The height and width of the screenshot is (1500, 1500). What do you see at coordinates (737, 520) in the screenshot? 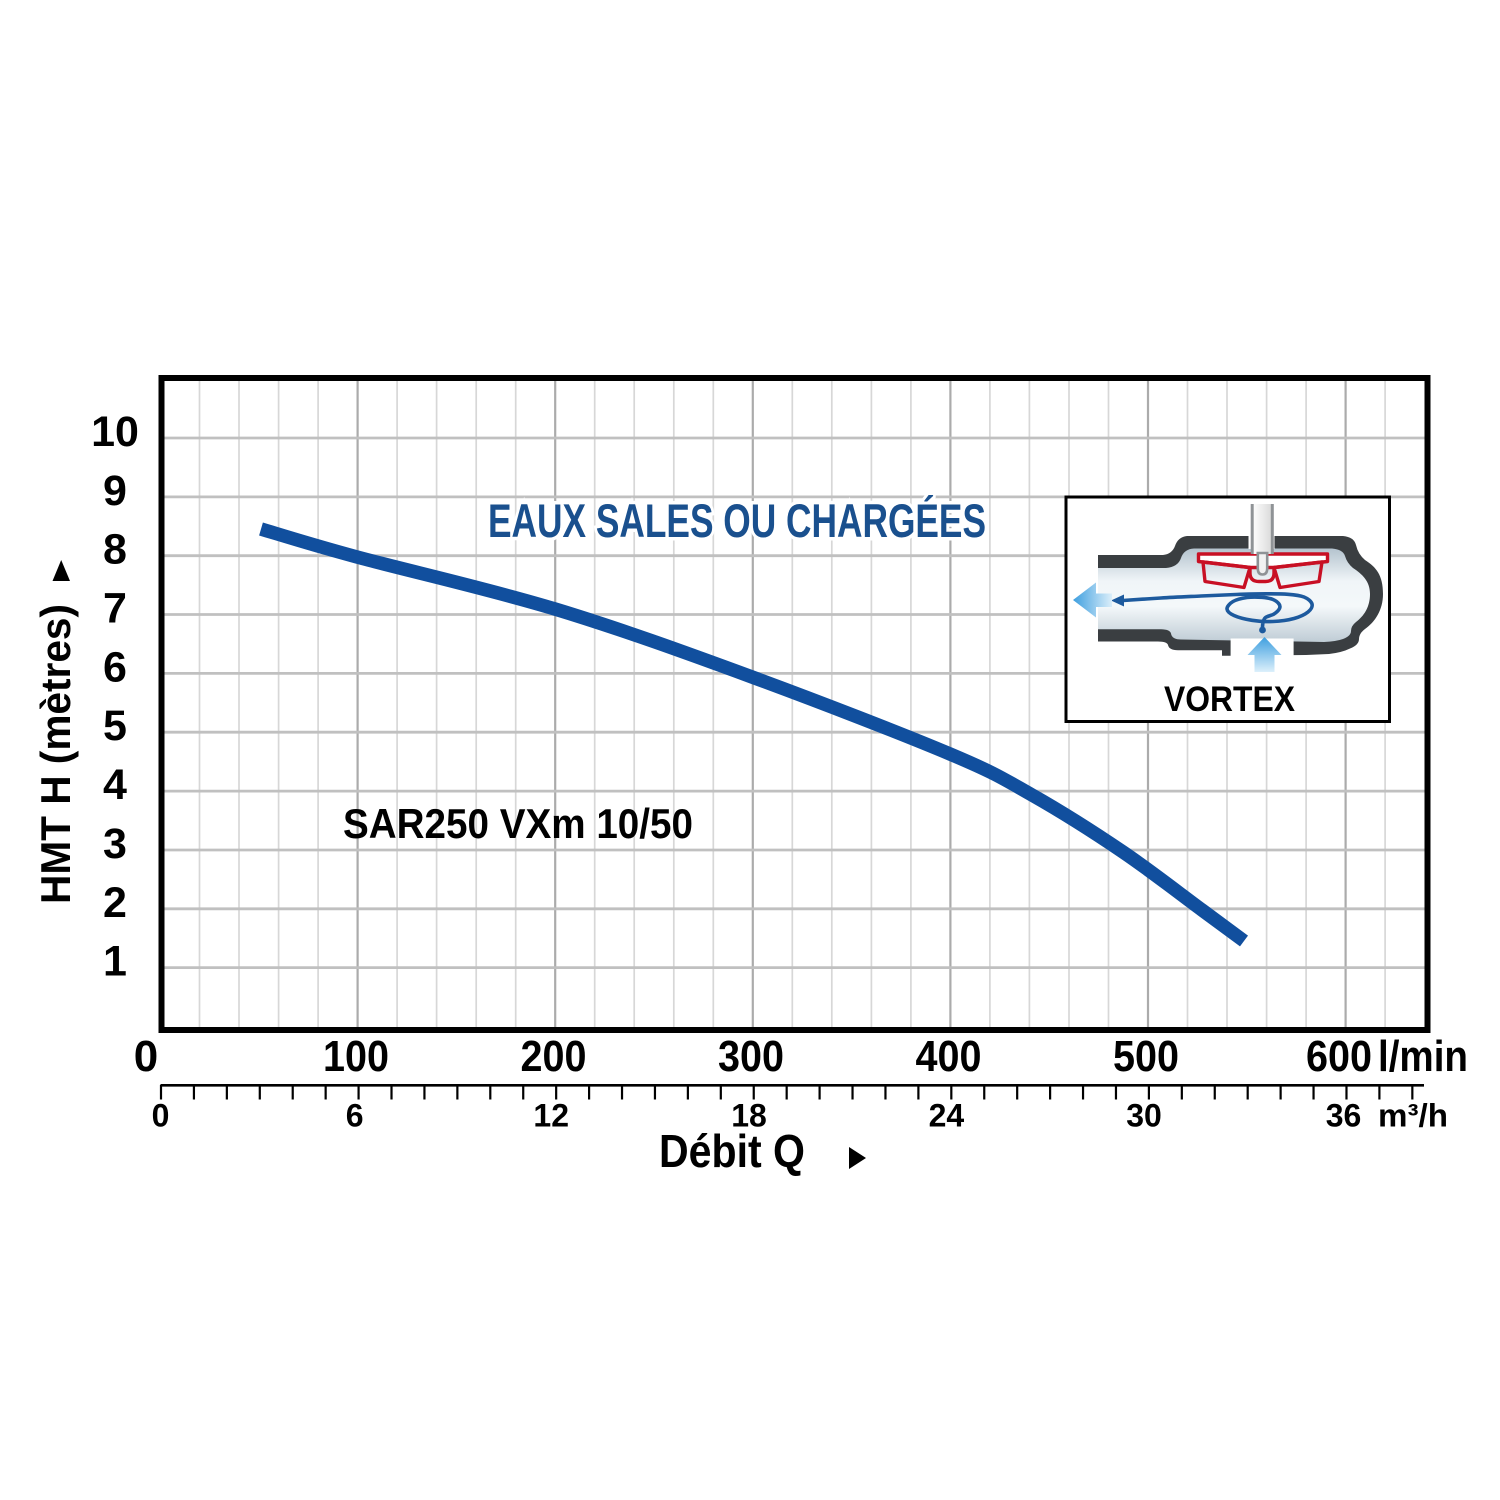
I see `svg-text: EAUX SALES OU CHARGÉES` at bounding box center [737, 520].